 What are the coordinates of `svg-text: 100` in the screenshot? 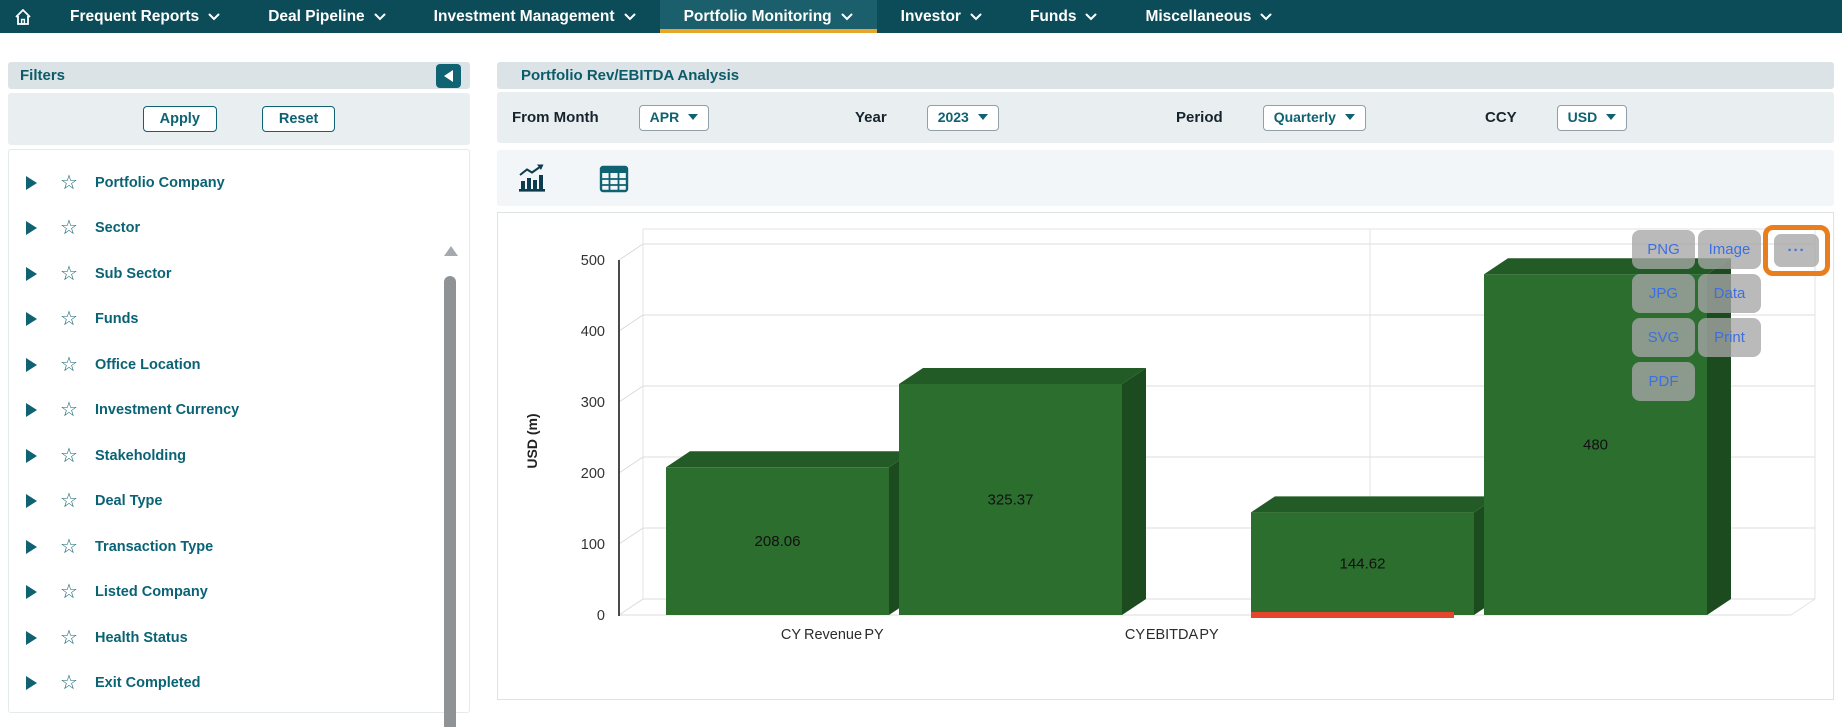 It's located at (593, 545).